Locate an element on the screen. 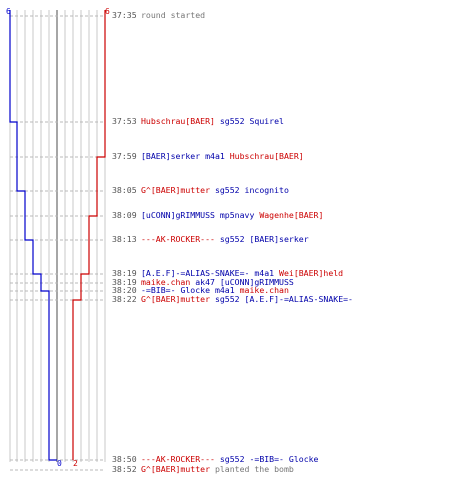  event-time: 37:53 is located at coordinates (124, 121).